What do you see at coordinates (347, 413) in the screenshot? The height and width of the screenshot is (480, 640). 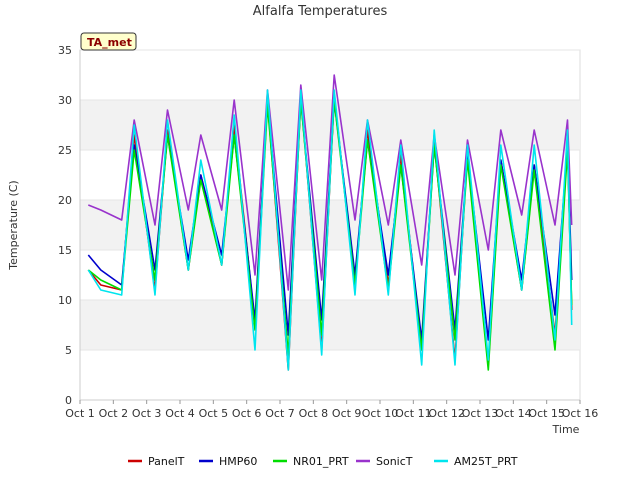 I see `x-tick-label: Oct 9` at bounding box center [347, 413].